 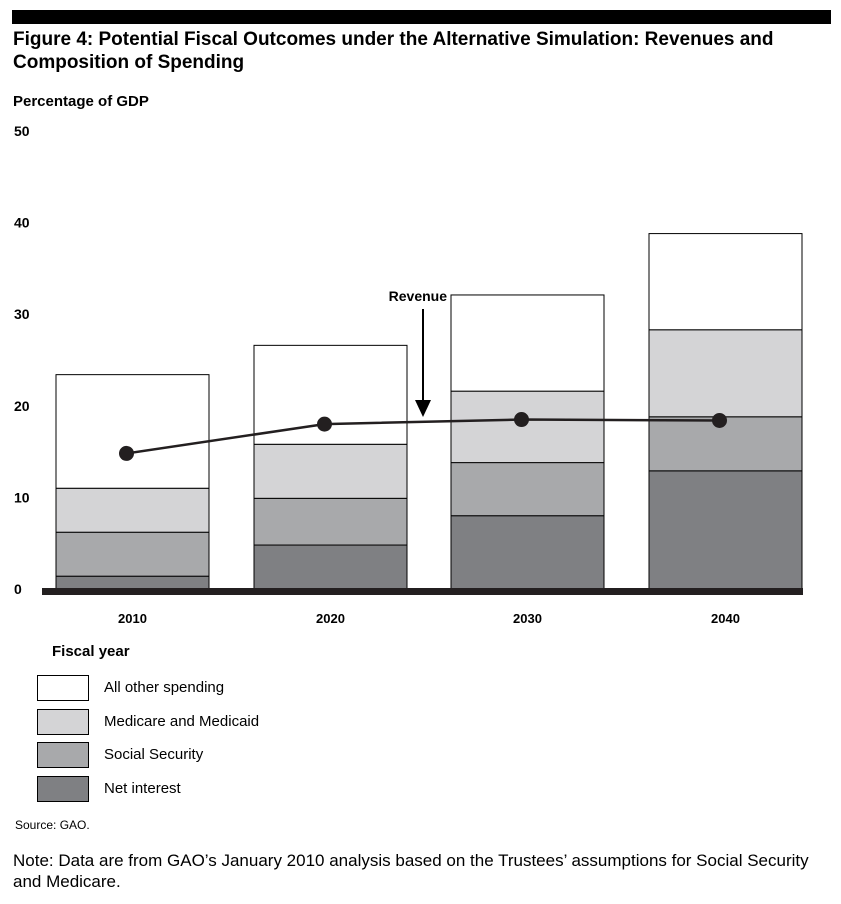 I want to click on y-axis-label: Percentage of GDP, so click(x=81, y=101).